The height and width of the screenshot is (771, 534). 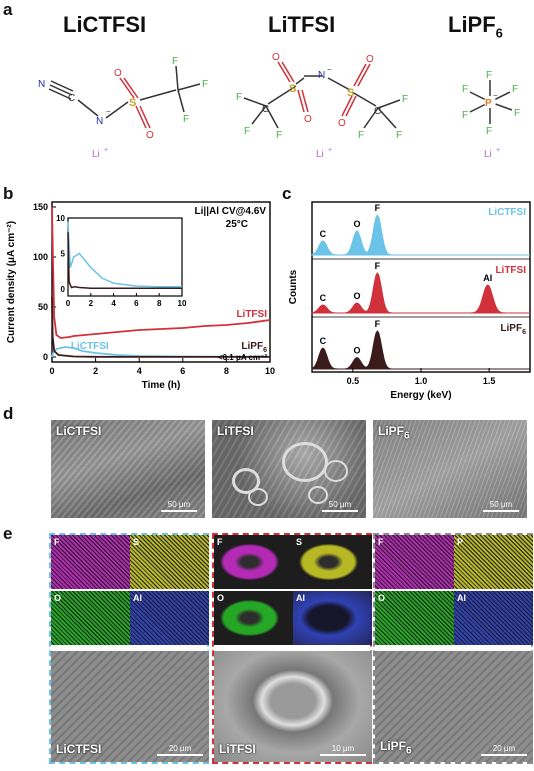 I want to click on salt-name-lipf6: LiPF6, so click(x=475, y=26).